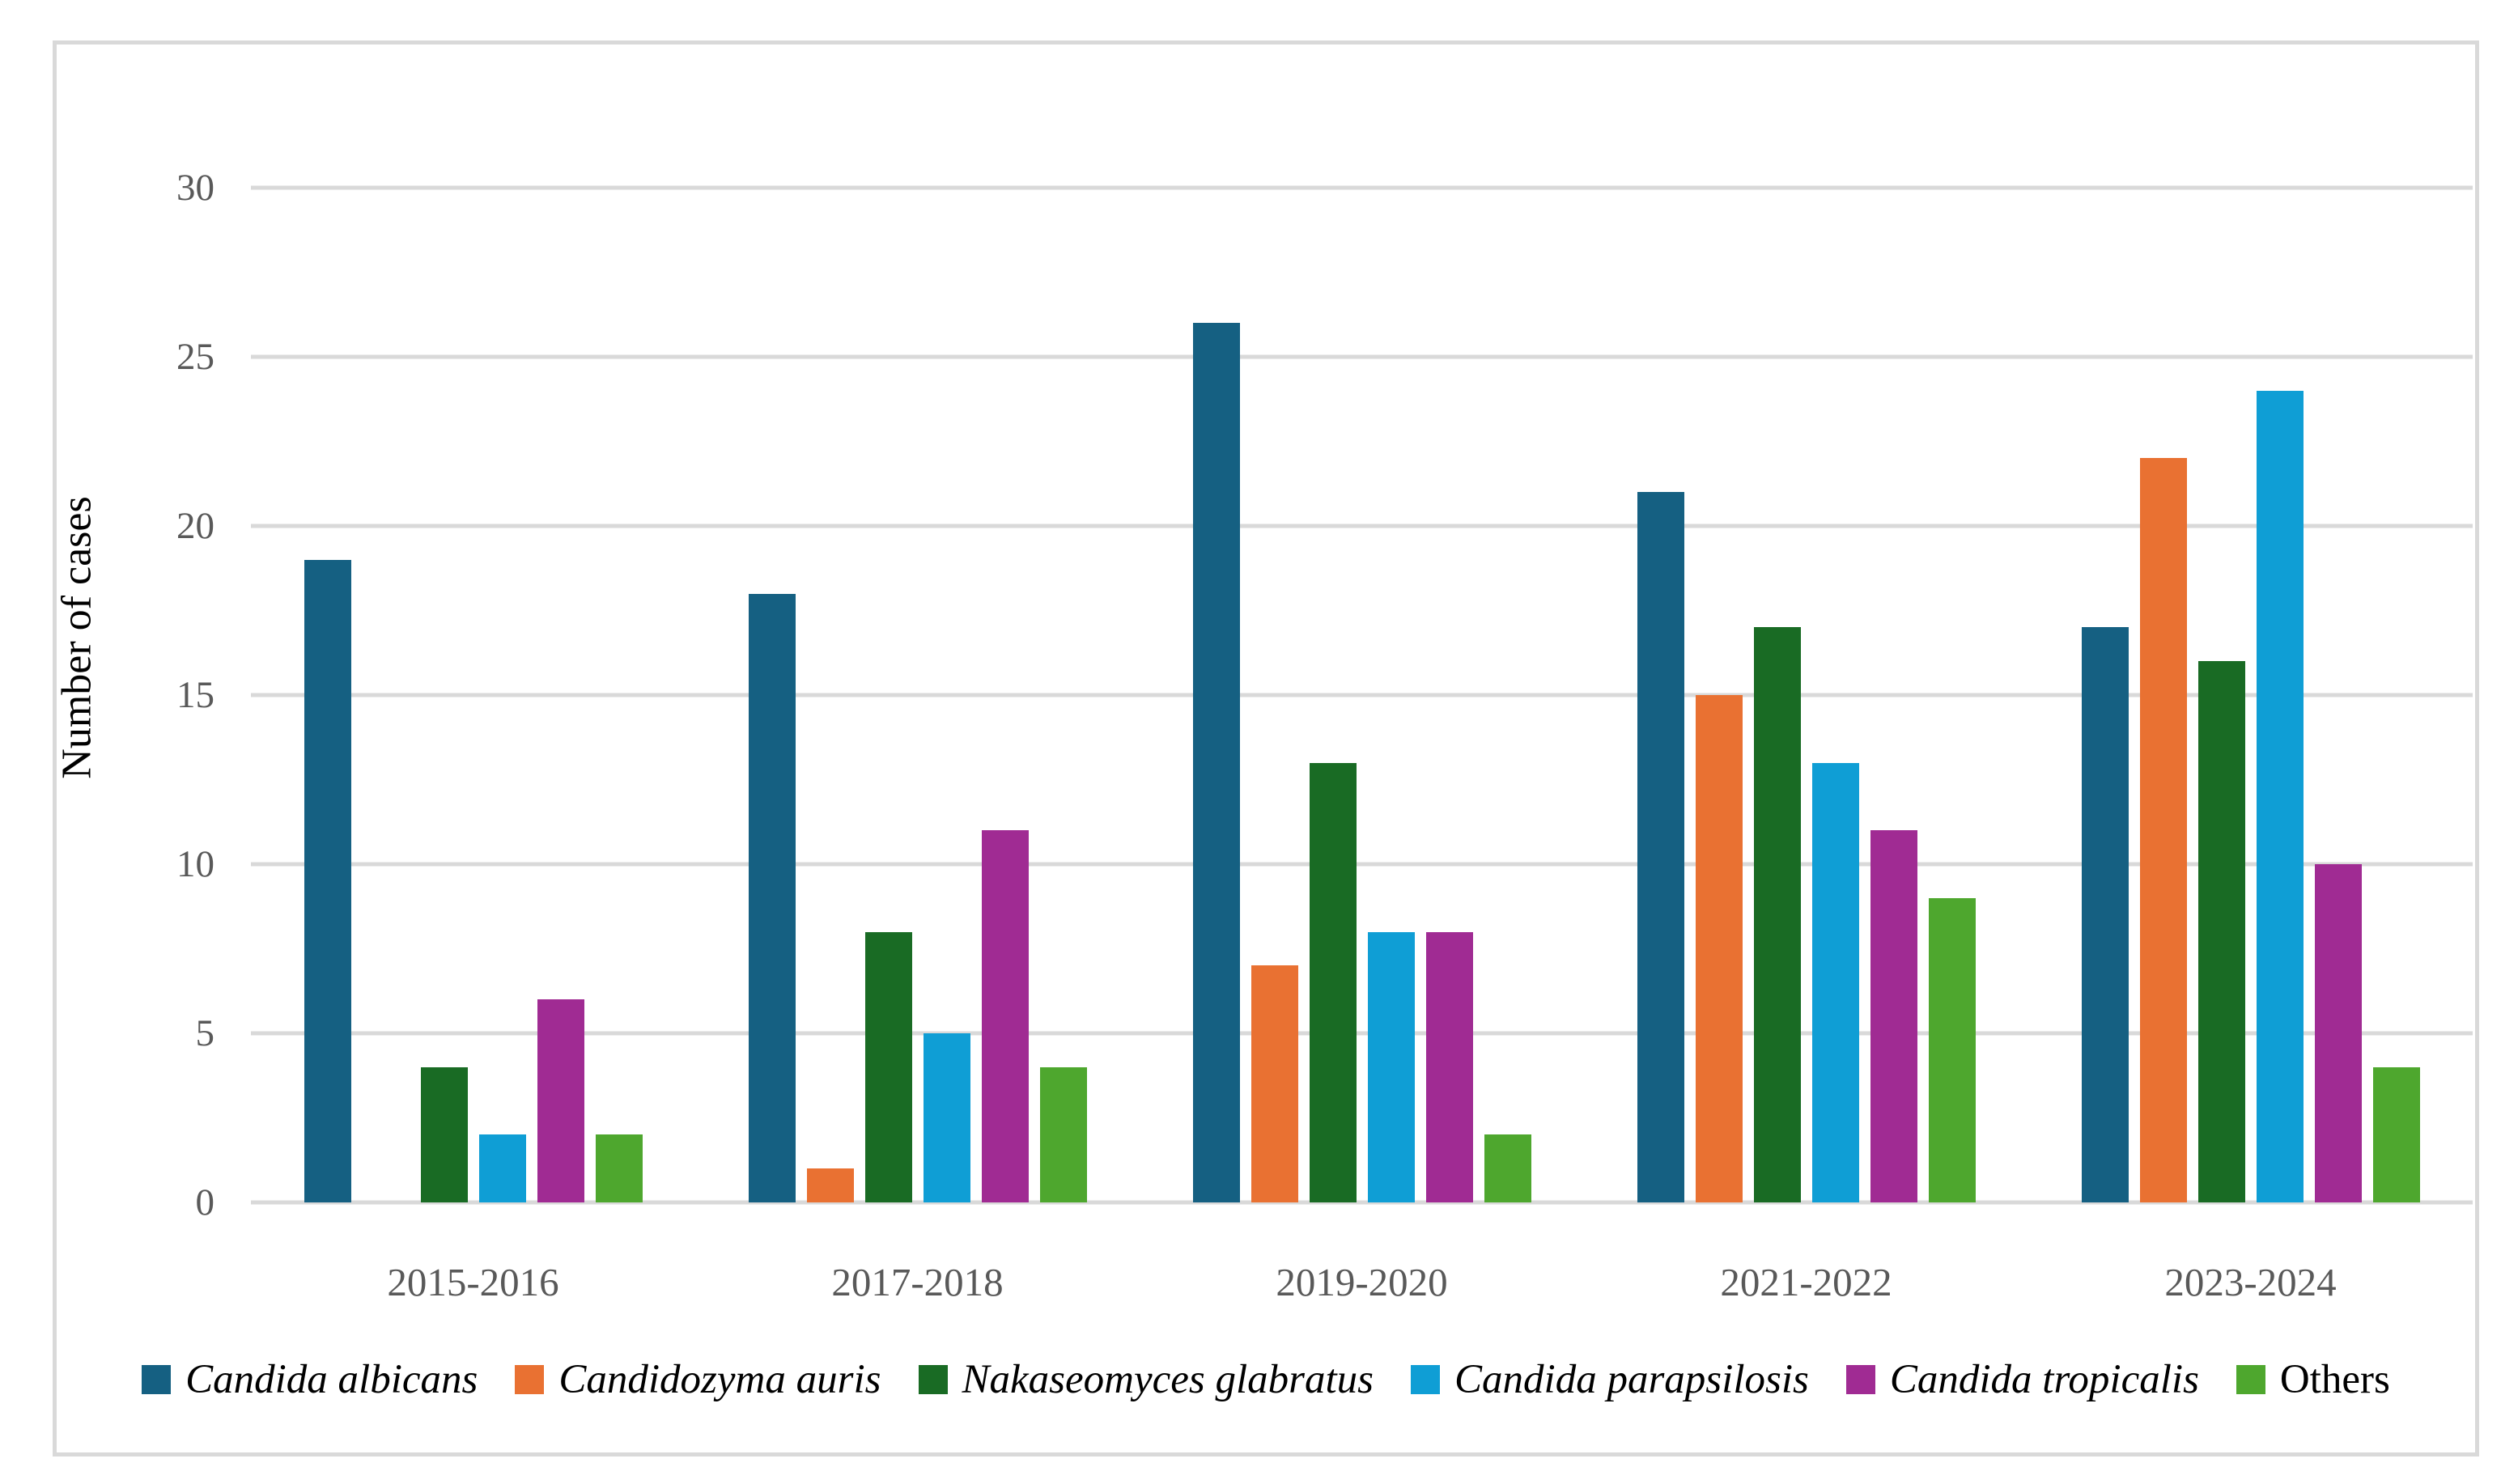  What do you see at coordinates (2044, 1379) in the screenshot?
I see `legend-label: Candida tropicalis` at bounding box center [2044, 1379].